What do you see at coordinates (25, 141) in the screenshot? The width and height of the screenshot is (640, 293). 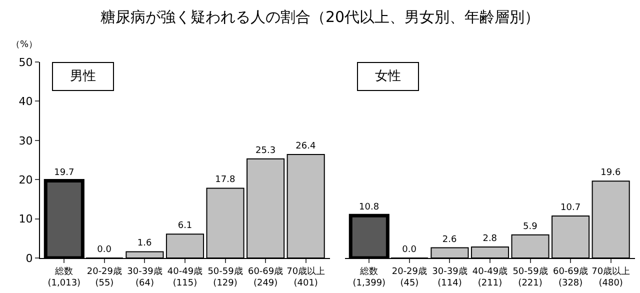 I see `y-tick-label: 30` at bounding box center [25, 141].